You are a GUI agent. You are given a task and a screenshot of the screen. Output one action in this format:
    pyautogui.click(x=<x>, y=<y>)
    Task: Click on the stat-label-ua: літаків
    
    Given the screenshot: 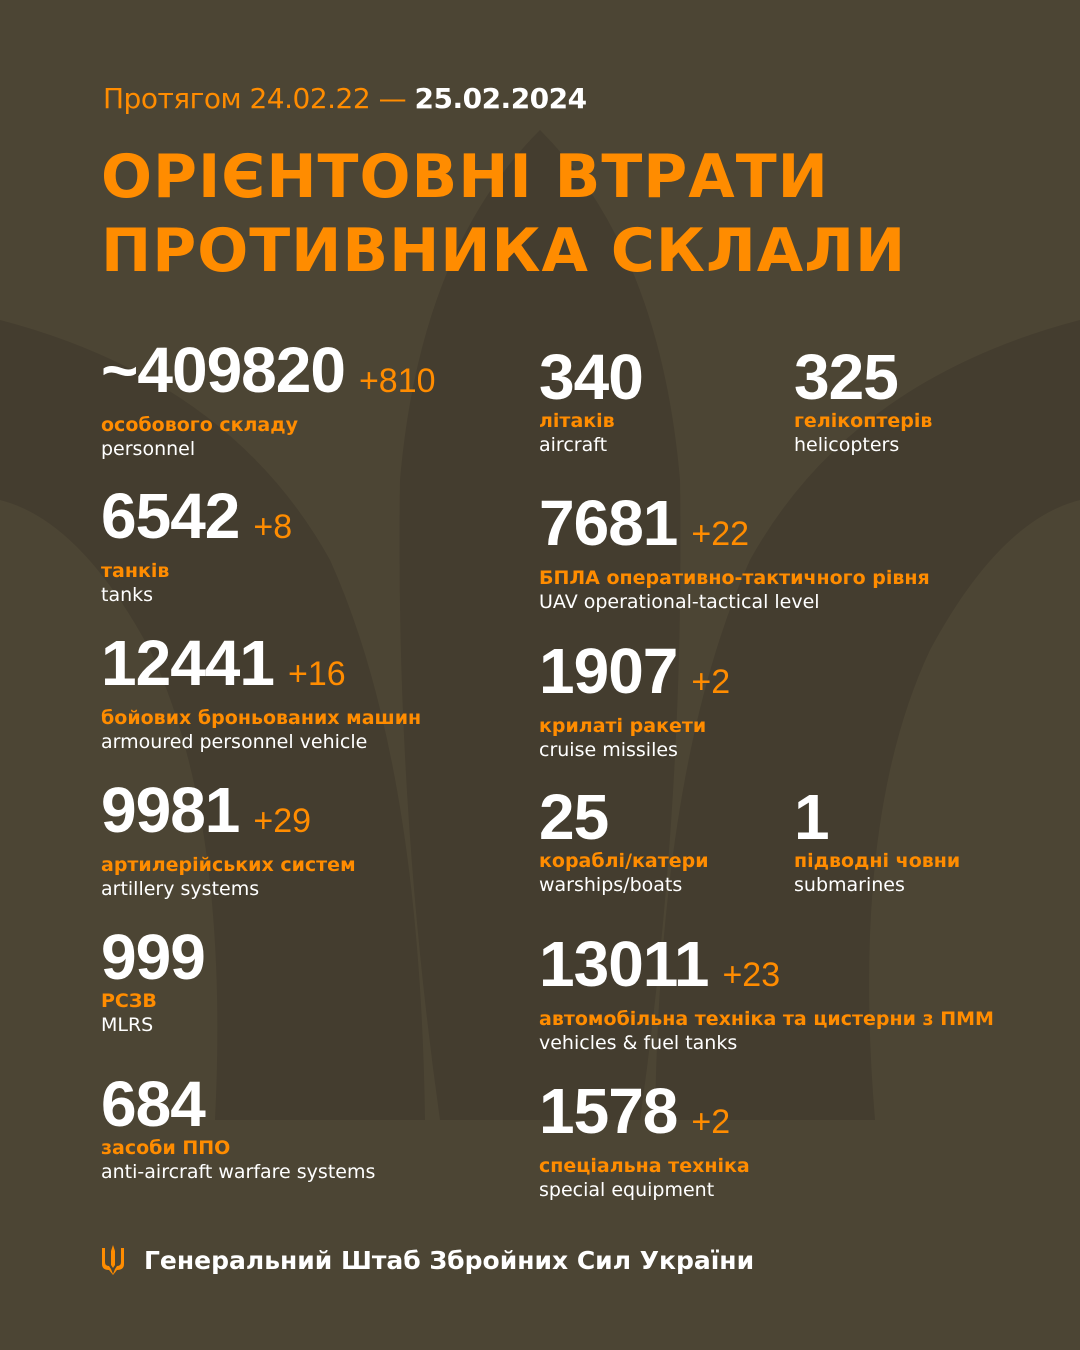 What is the action you would take?
    pyautogui.click(x=577, y=421)
    